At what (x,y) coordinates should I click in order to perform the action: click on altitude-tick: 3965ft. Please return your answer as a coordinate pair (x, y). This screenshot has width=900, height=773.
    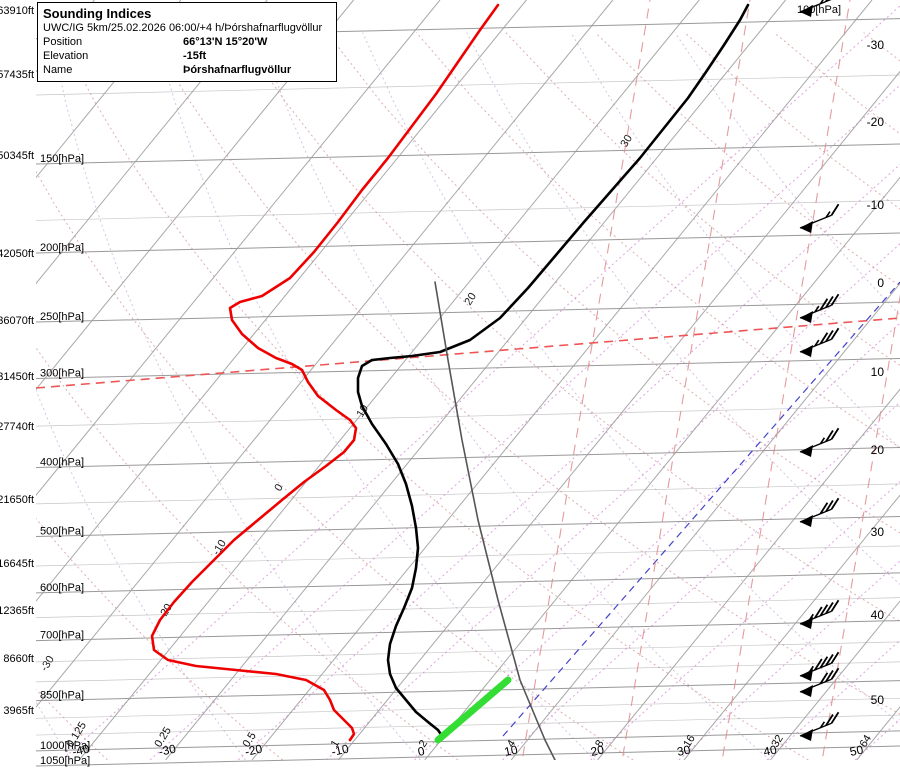
    Looking at the image, I should click on (18, 711).